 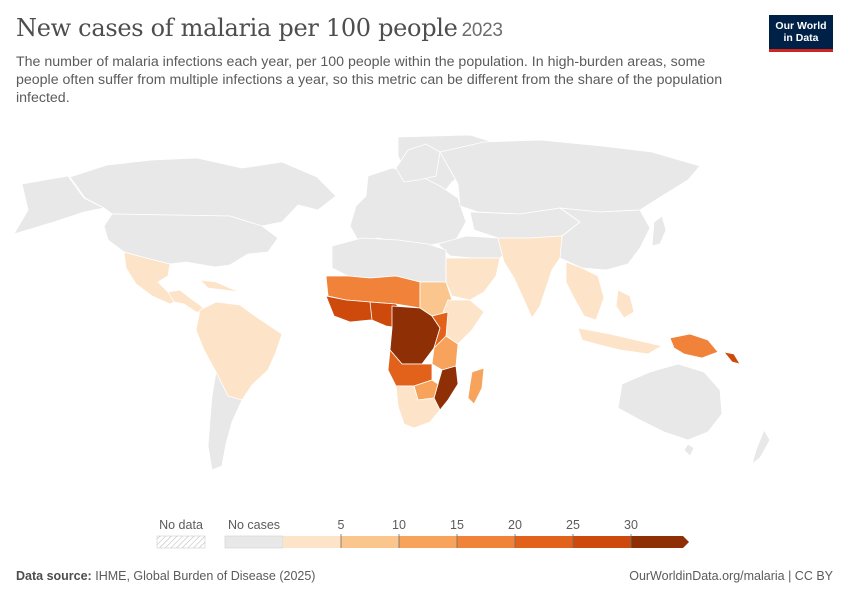 What do you see at coordinates (620, 341) in the screenshot?
I see `region-indonesia` at bounding box center [620, 341].